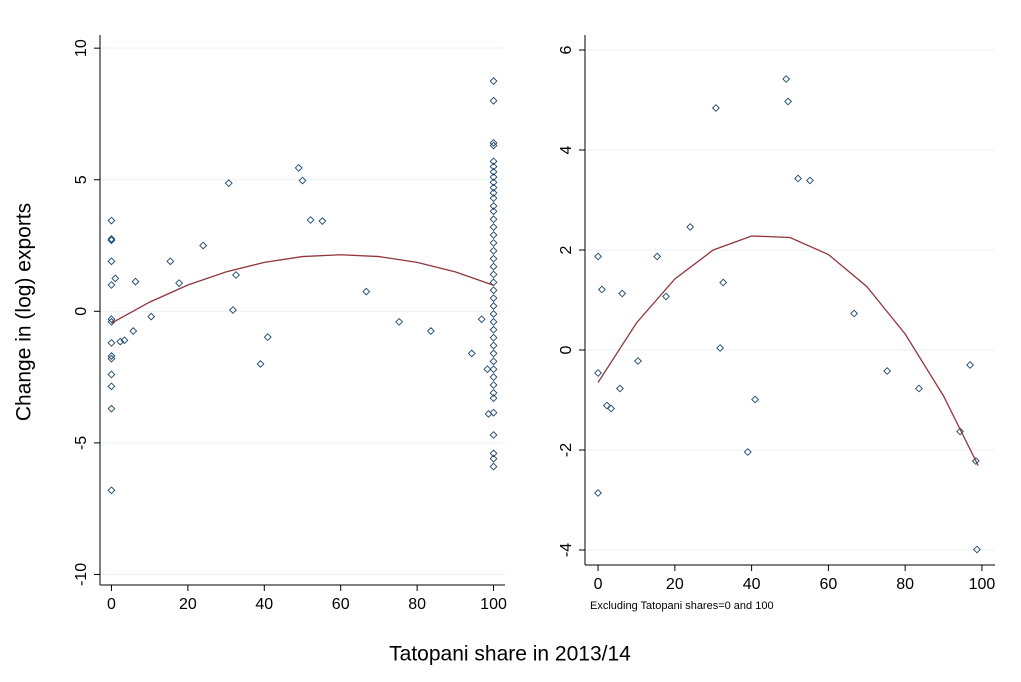  What do you see at coordinates (598, 584) in the screenshot?
I see `x-tick-label: 0` at bounding box center [598, 584].